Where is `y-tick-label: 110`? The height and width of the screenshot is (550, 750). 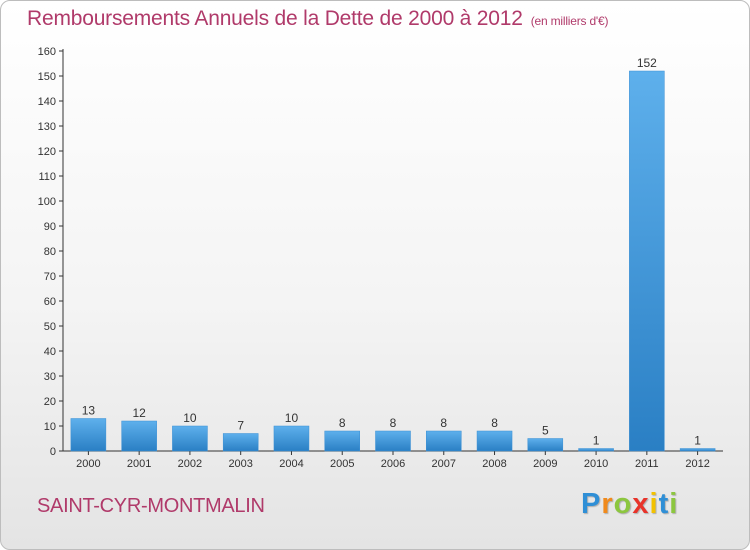
y-tick-label: 110 is located at coordinates (47, 177).